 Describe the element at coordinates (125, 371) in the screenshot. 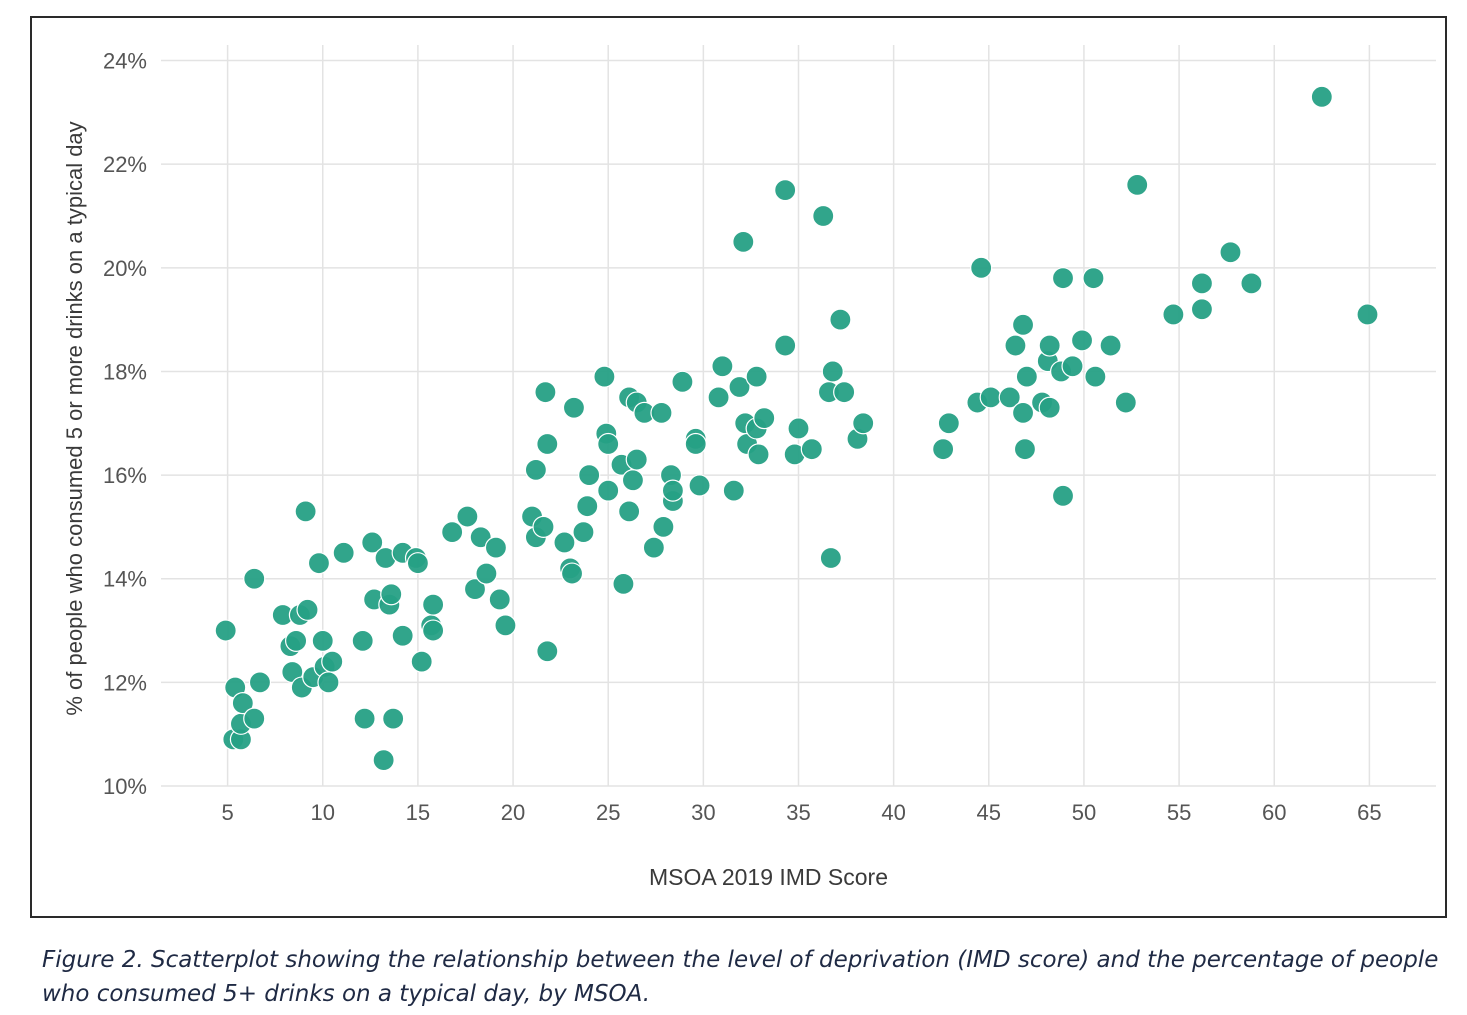

I see `y-tick-label: 18%` at that location.